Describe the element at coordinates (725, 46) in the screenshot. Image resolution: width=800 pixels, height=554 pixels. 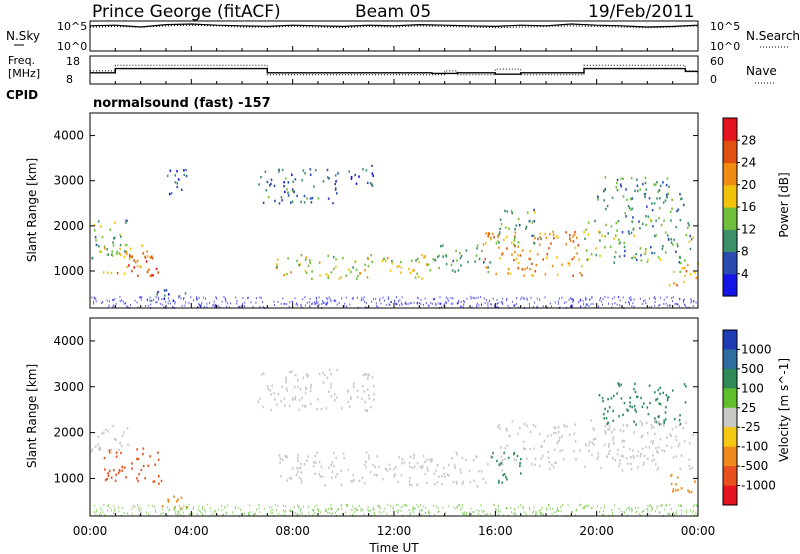
I see `noise-tick-bottom-right: 10^0` at that location.